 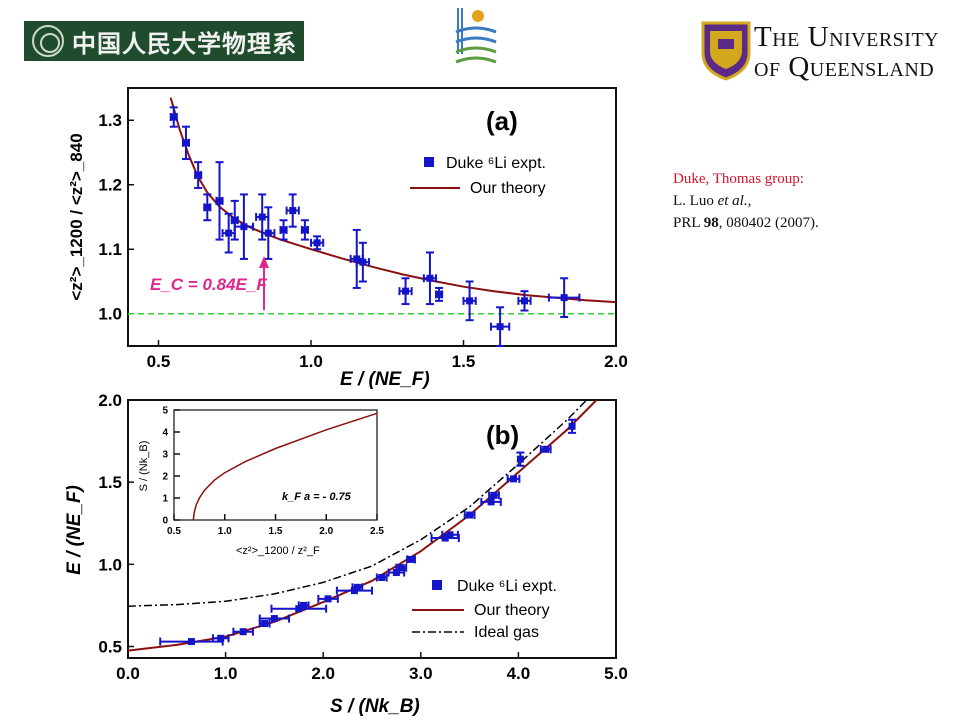 What do you see at coordinates (276, 531) in the screenshot?
I see `inset-xtick-label: 1.5` at bounding box center [276, 531].